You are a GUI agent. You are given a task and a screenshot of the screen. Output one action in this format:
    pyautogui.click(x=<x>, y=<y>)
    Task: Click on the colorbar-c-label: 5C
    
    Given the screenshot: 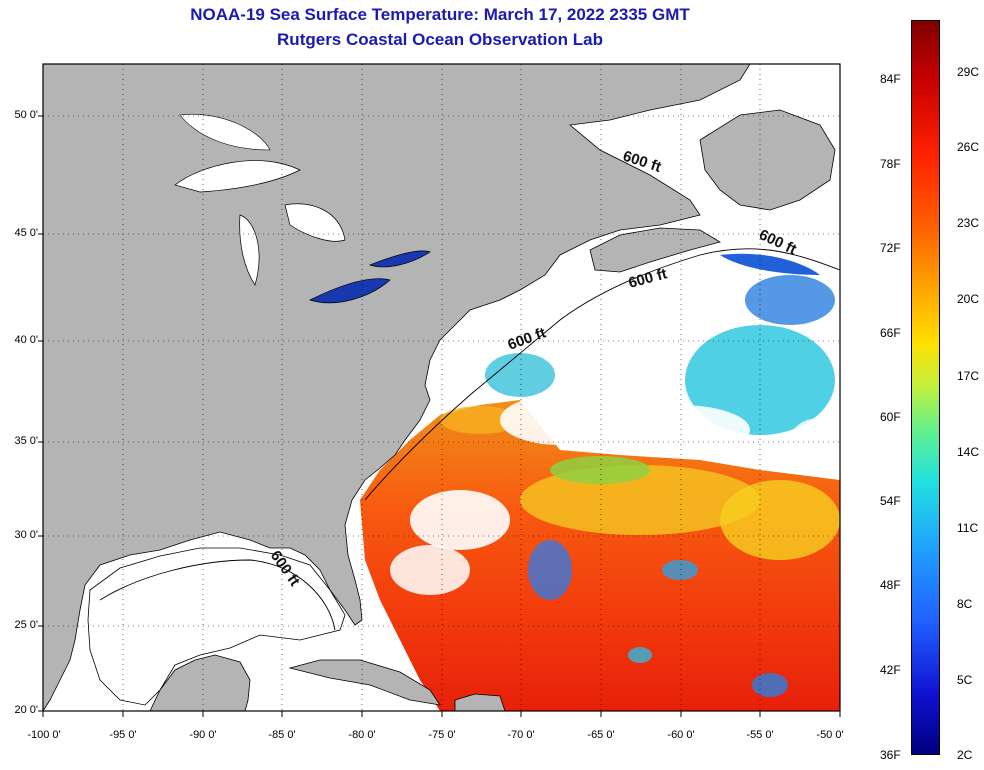 What is the action you would take?
    pyautogui.click(x=965, y=680)
    